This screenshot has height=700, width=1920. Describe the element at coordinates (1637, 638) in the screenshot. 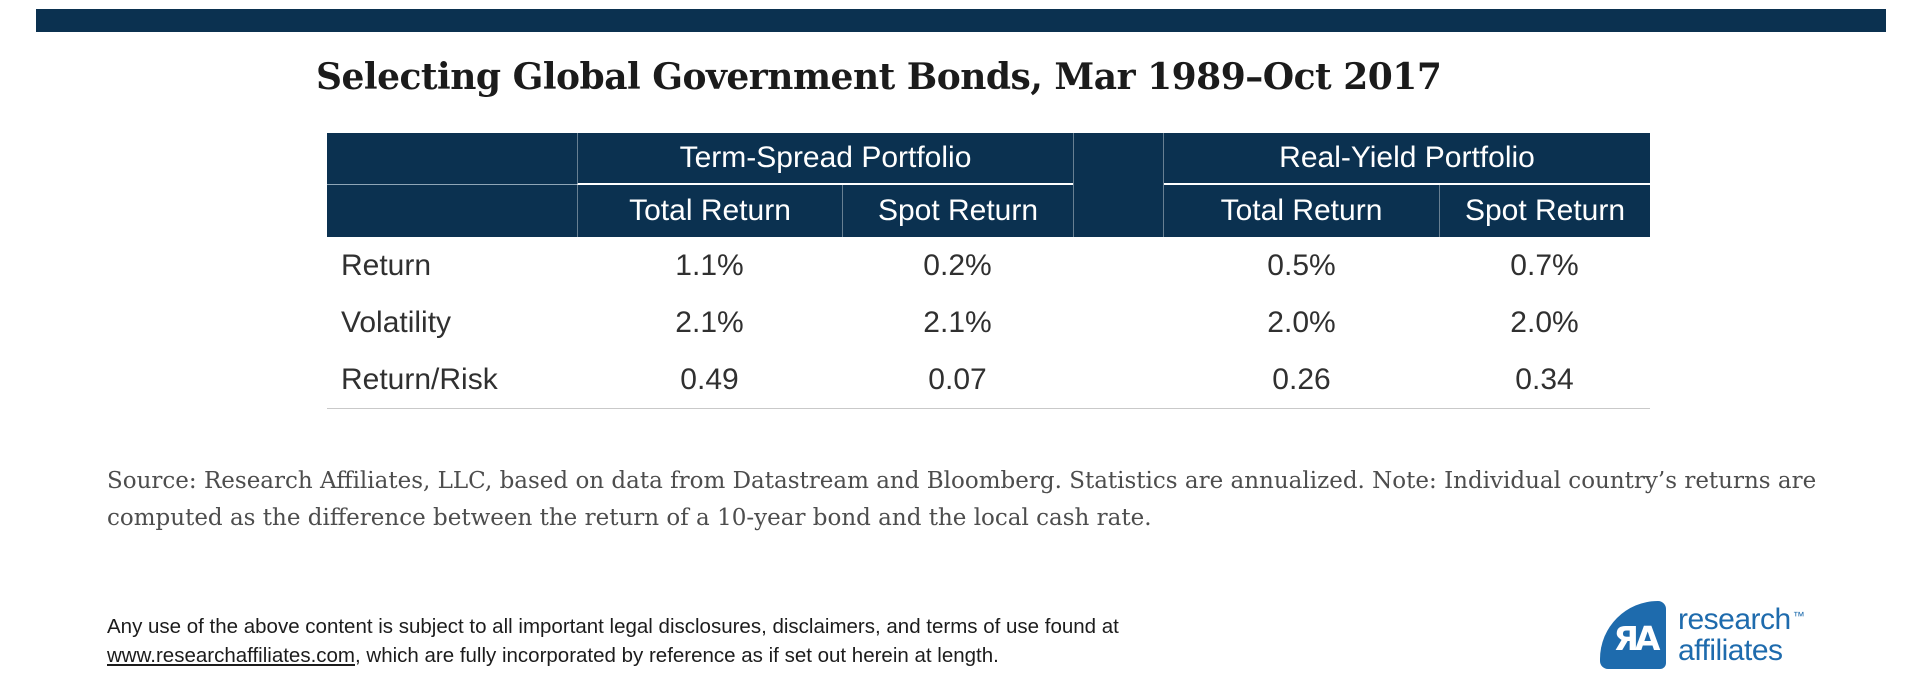

I see `ra-monogram: ЯA` at that location.